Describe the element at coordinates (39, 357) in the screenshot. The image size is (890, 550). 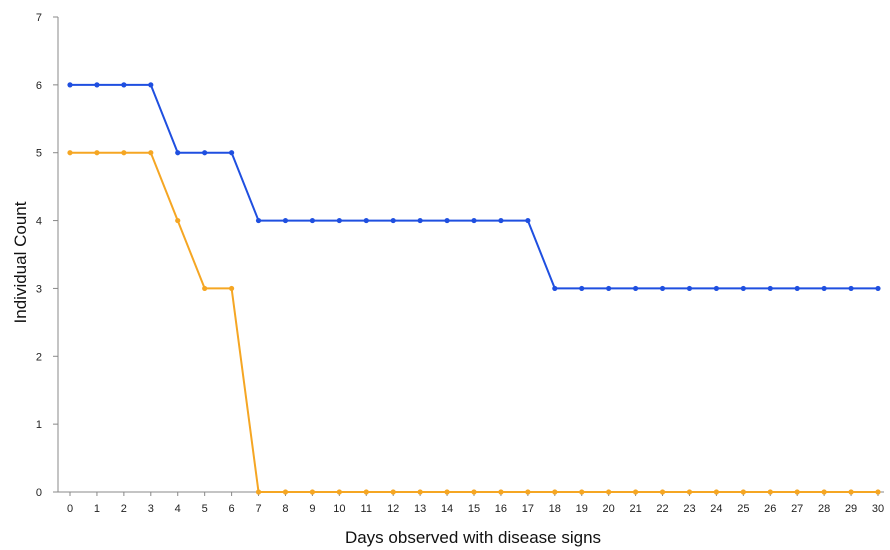
I see `y-tick-label: 2` at that location.